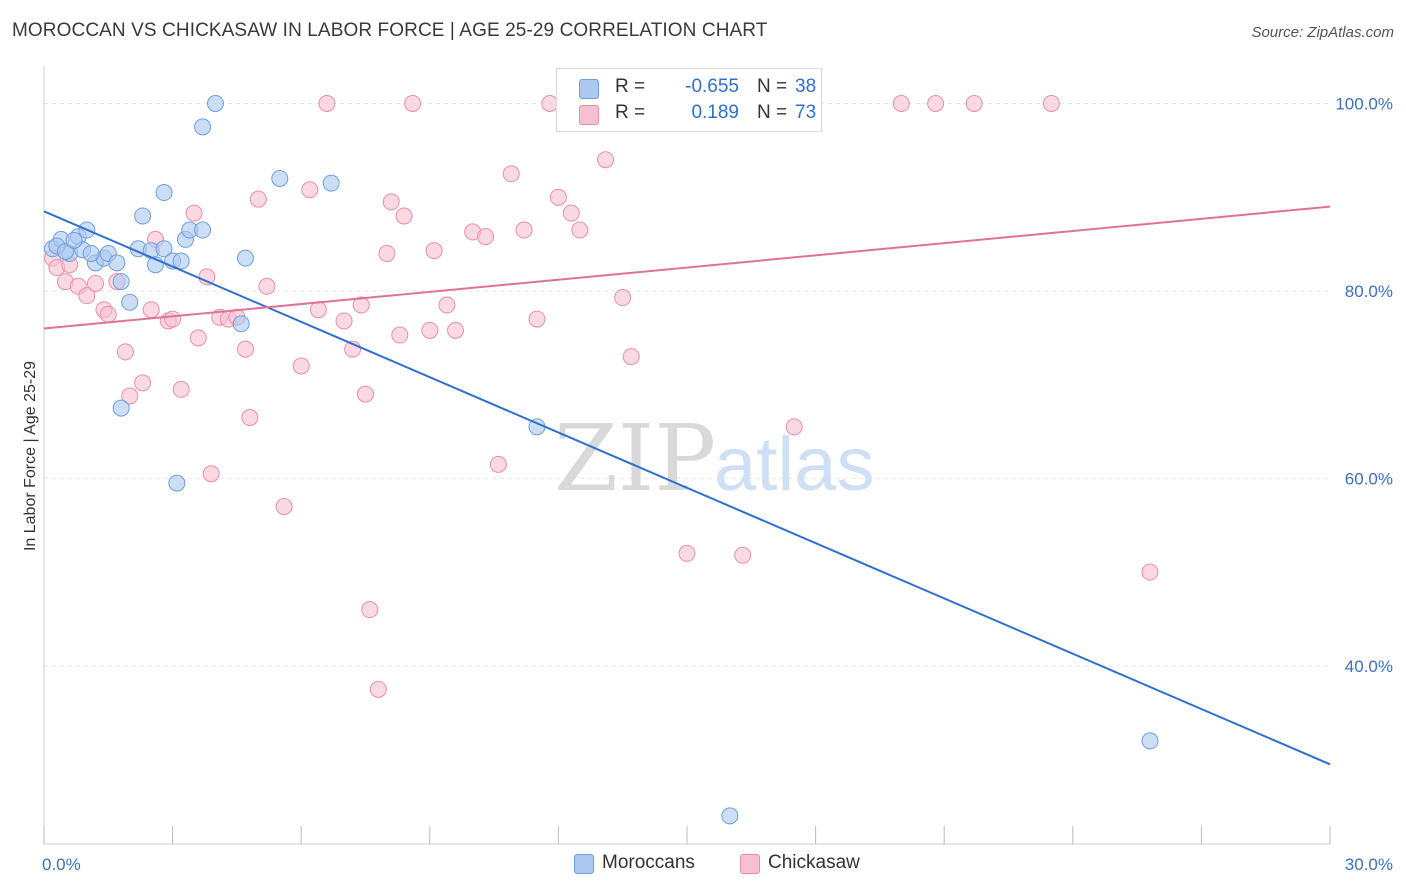 The image size is (1406, 892). I want to click on legend-label: Chickasaw, so click(814, 862).